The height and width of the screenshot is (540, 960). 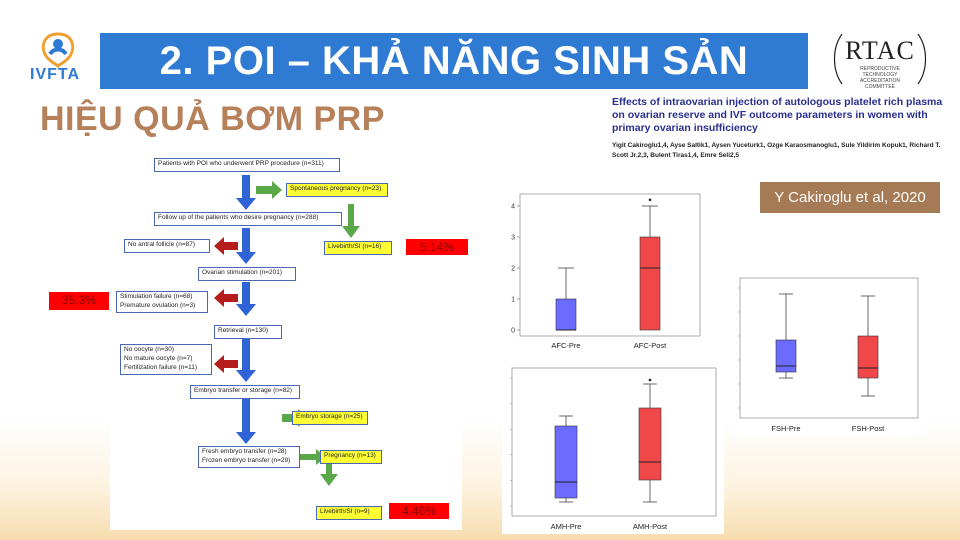 I want to click on chart-amh-x-label: AMH-Pre, so click(x=566, y=526).